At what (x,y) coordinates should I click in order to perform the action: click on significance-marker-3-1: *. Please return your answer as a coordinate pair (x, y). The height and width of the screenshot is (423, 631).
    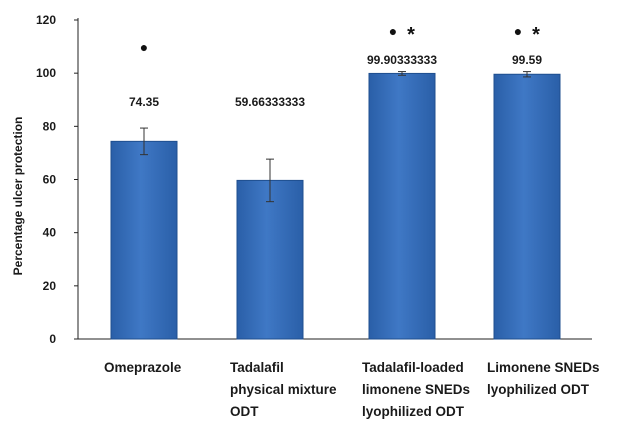
    Looking at the image, I should click on (536, 35).